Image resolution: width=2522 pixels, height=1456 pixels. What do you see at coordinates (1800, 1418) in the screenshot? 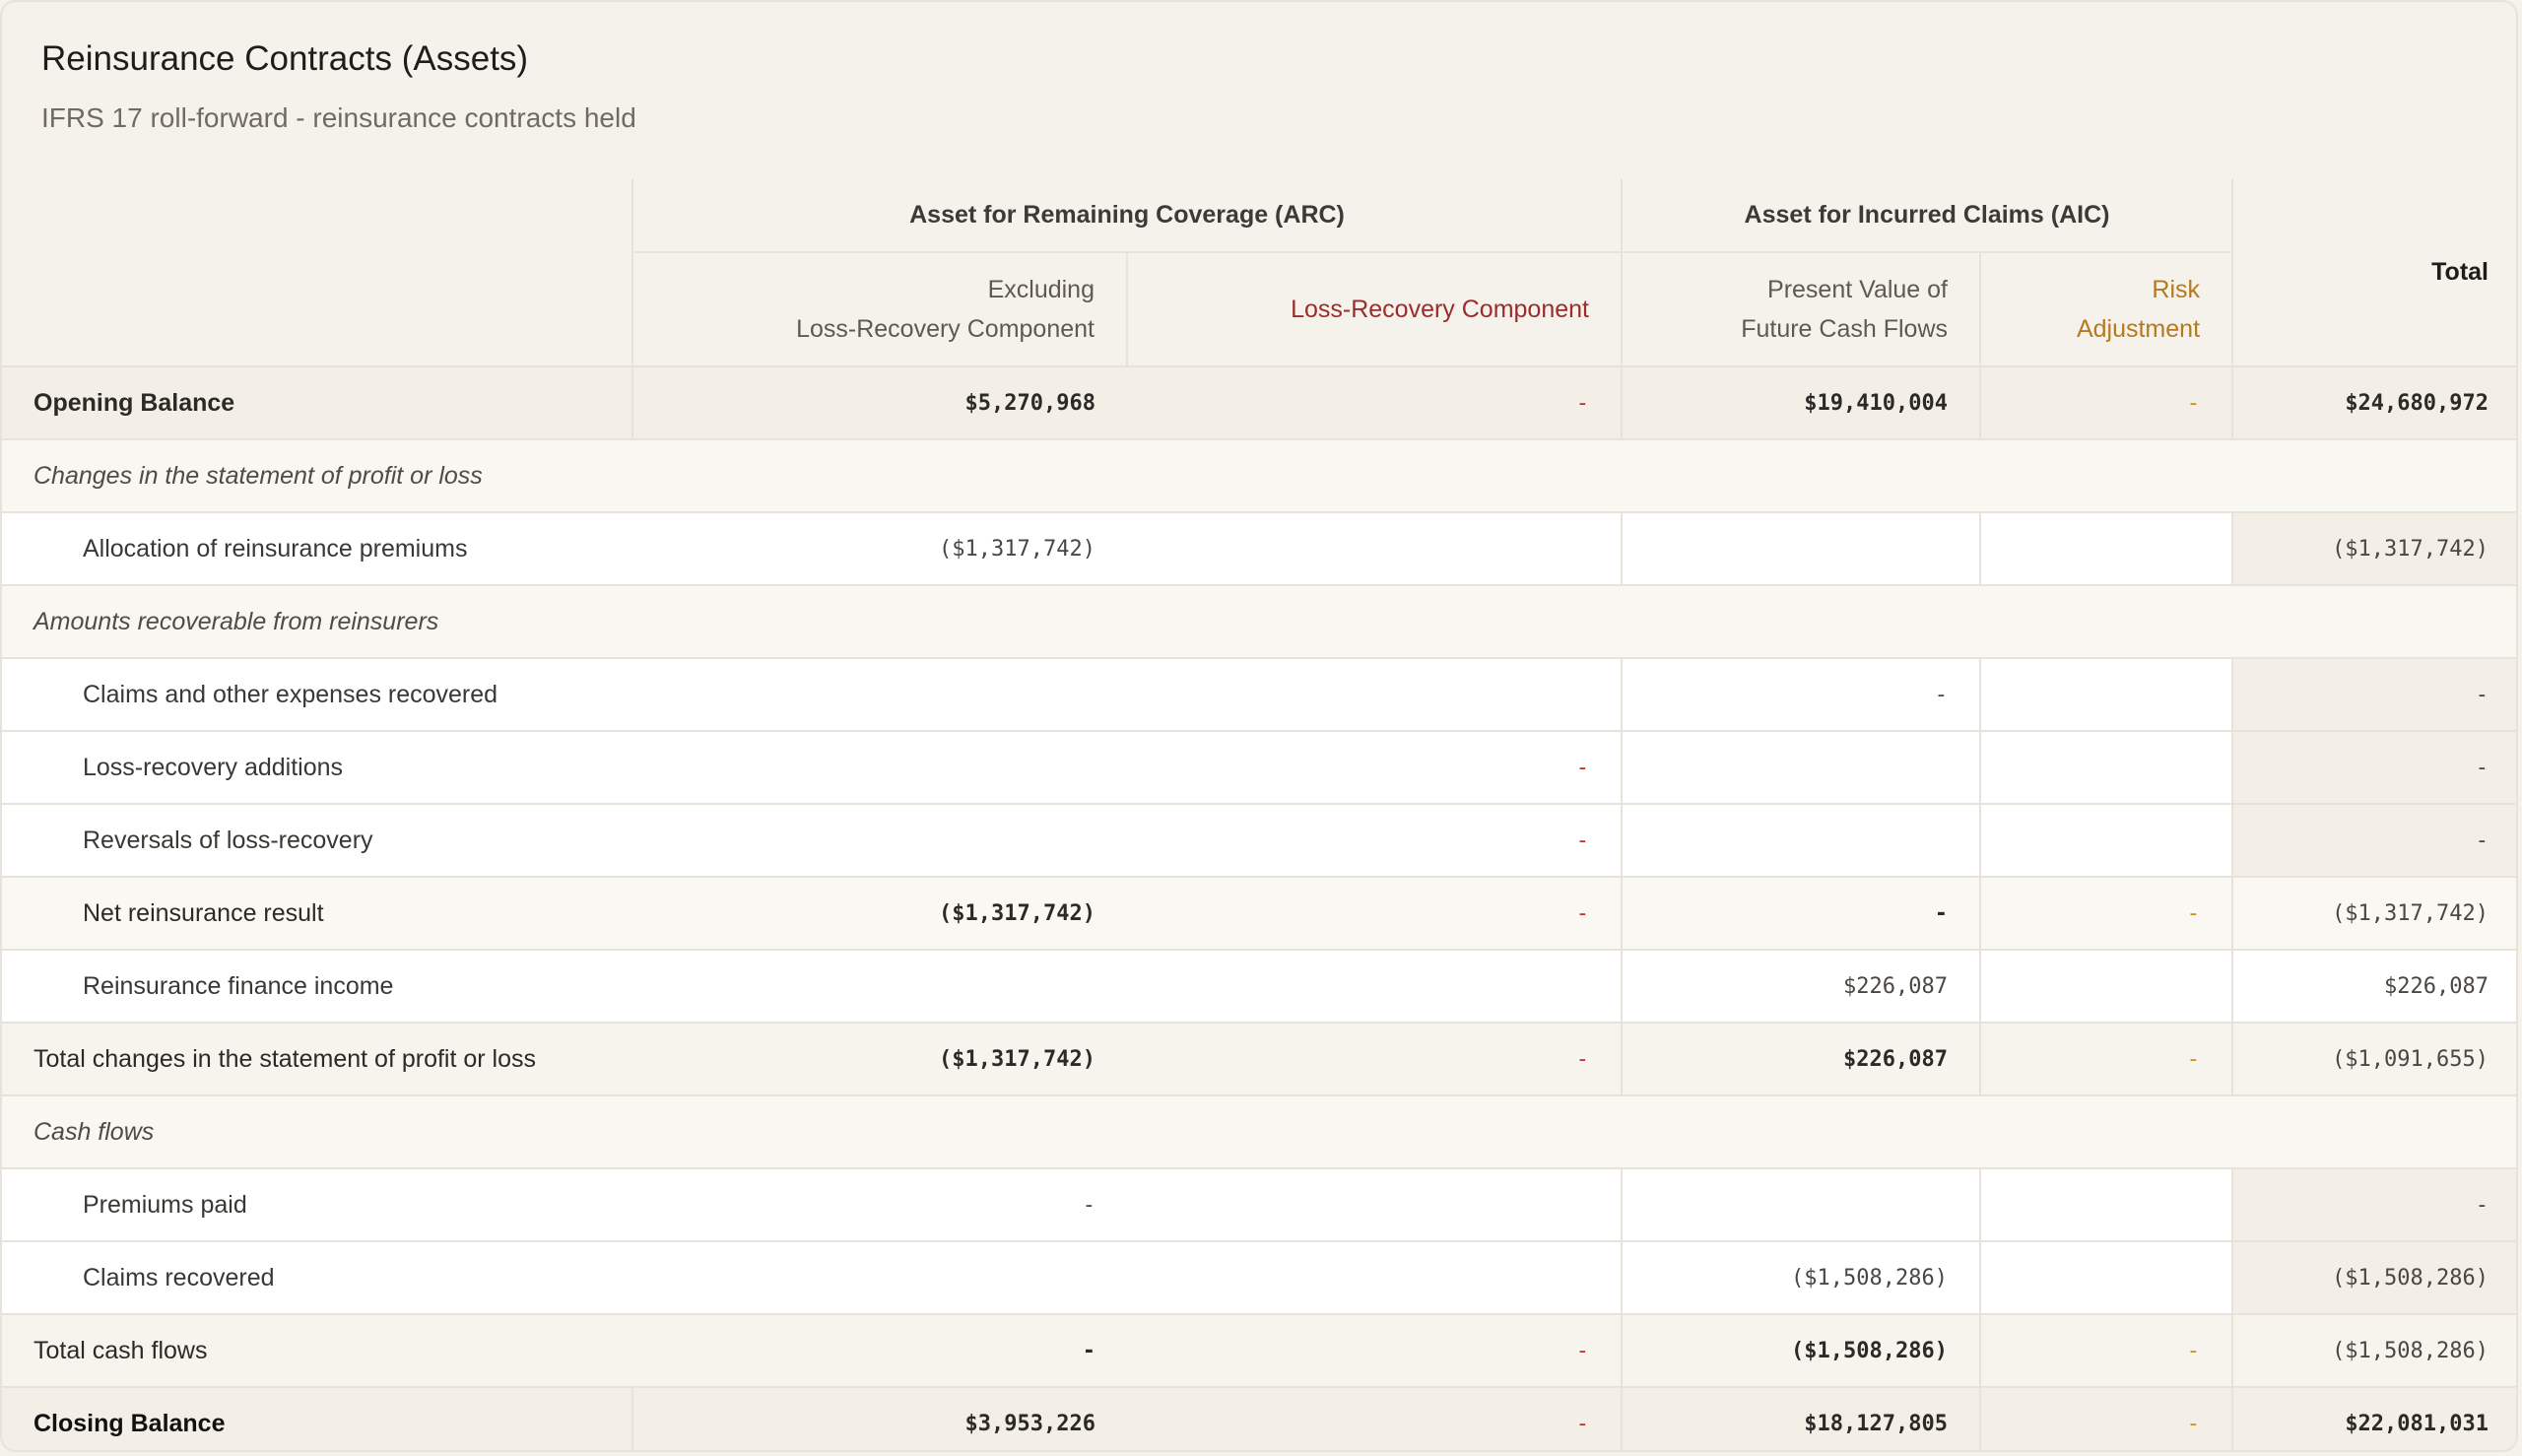
I see `cell-aic-present-value: $18,127,805` at bounding box center [1800, 1418].